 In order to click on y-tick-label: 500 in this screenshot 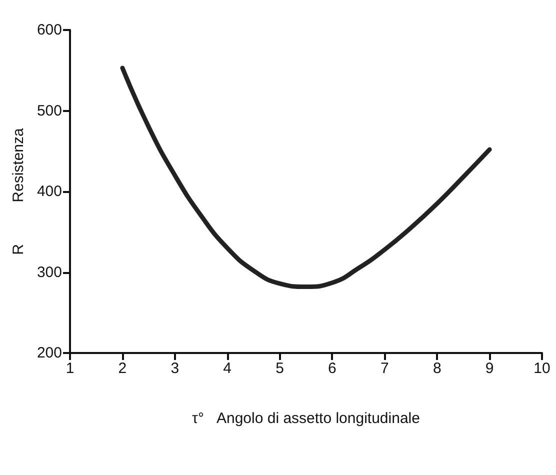, I will do `click(49, 111)`.